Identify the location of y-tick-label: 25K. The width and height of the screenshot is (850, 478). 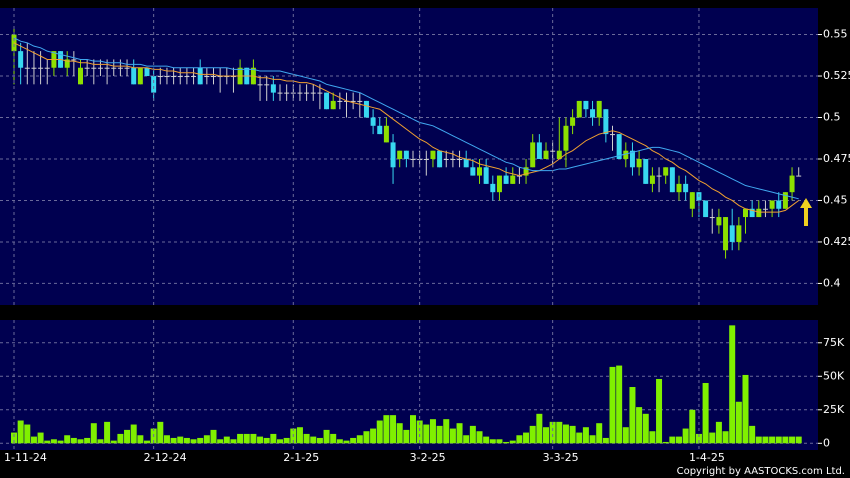
(834, 409).